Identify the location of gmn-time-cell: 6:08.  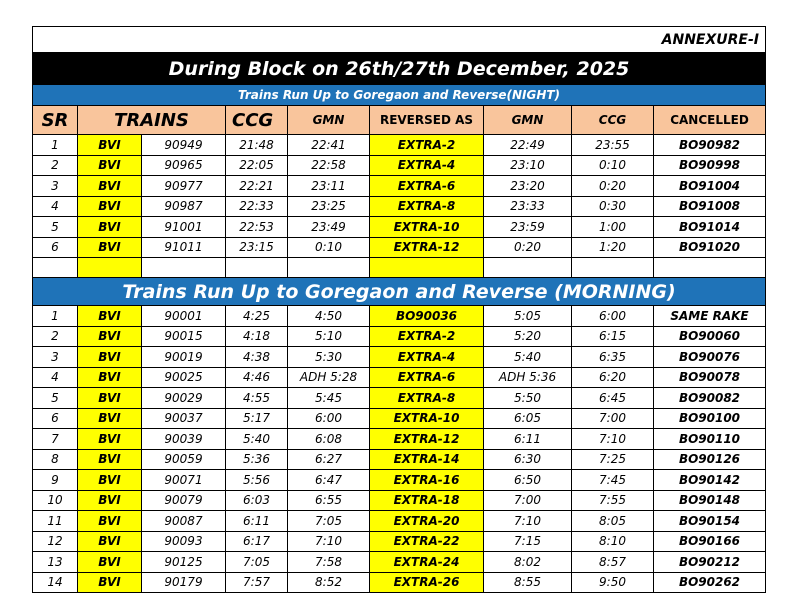
(328, 439).